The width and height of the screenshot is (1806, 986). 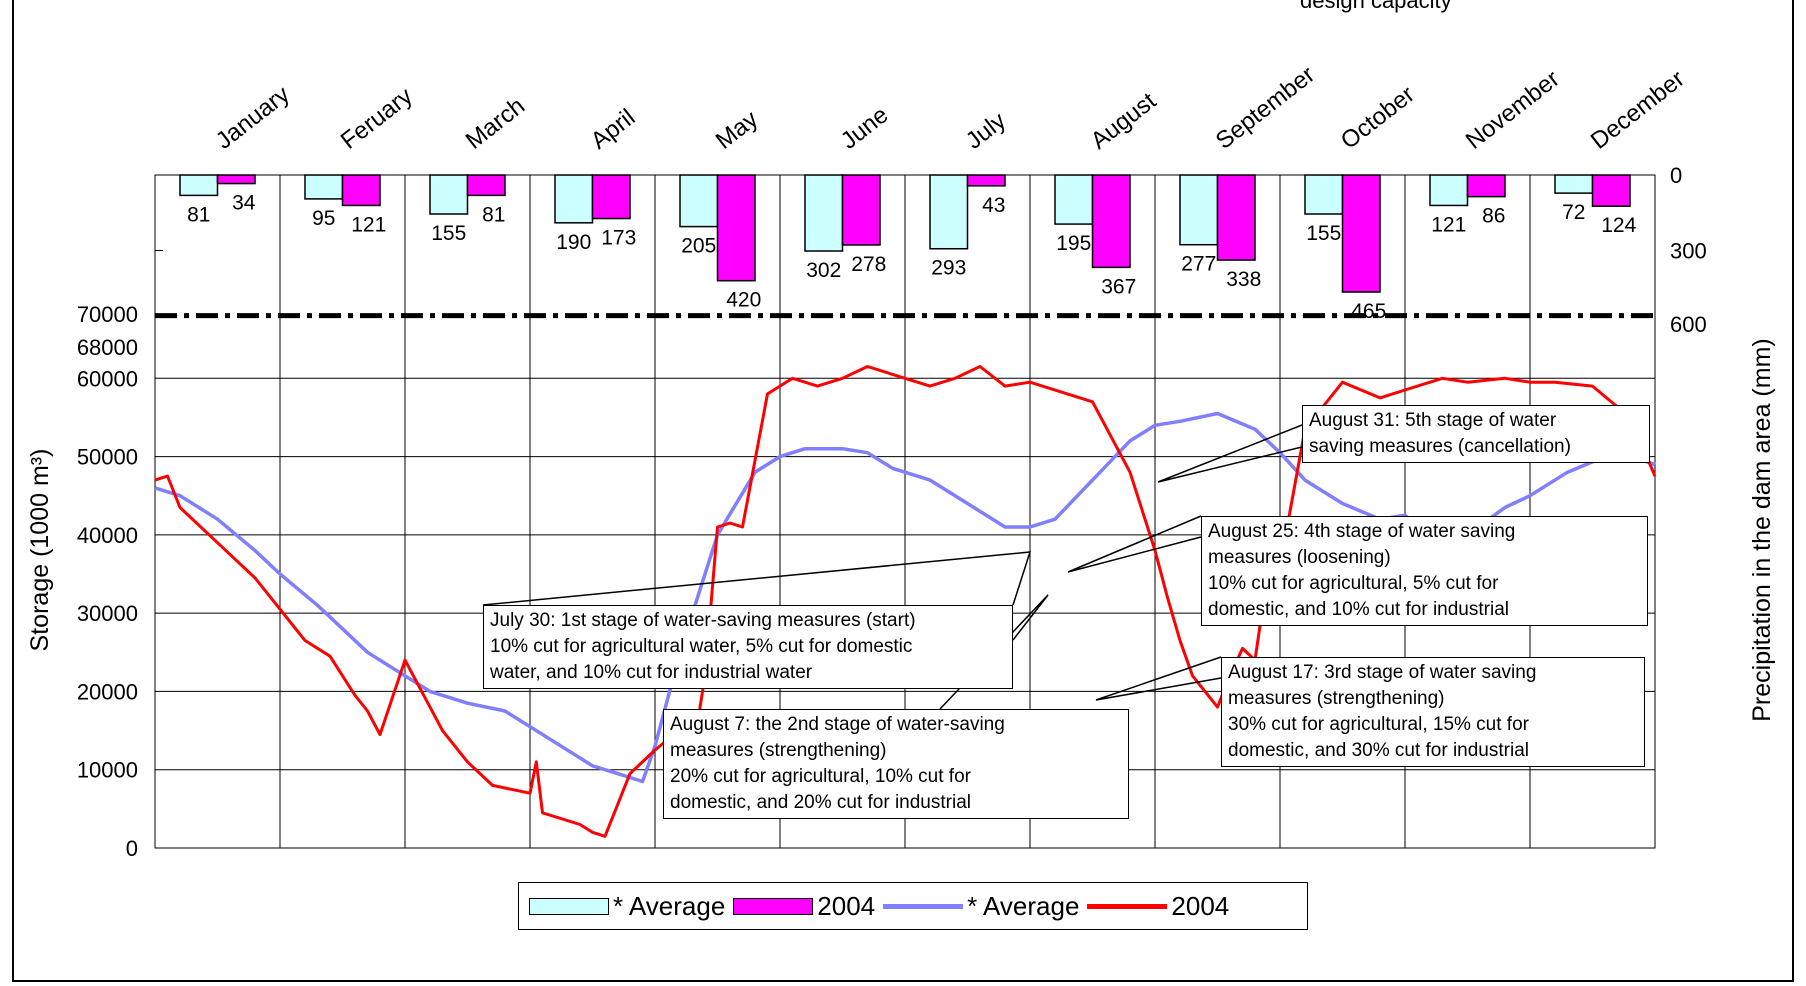 What do you see at coordinates (573, 242) in the screenshot?
I see `precip-bar-label: 190` at bounding box center [573, 242].